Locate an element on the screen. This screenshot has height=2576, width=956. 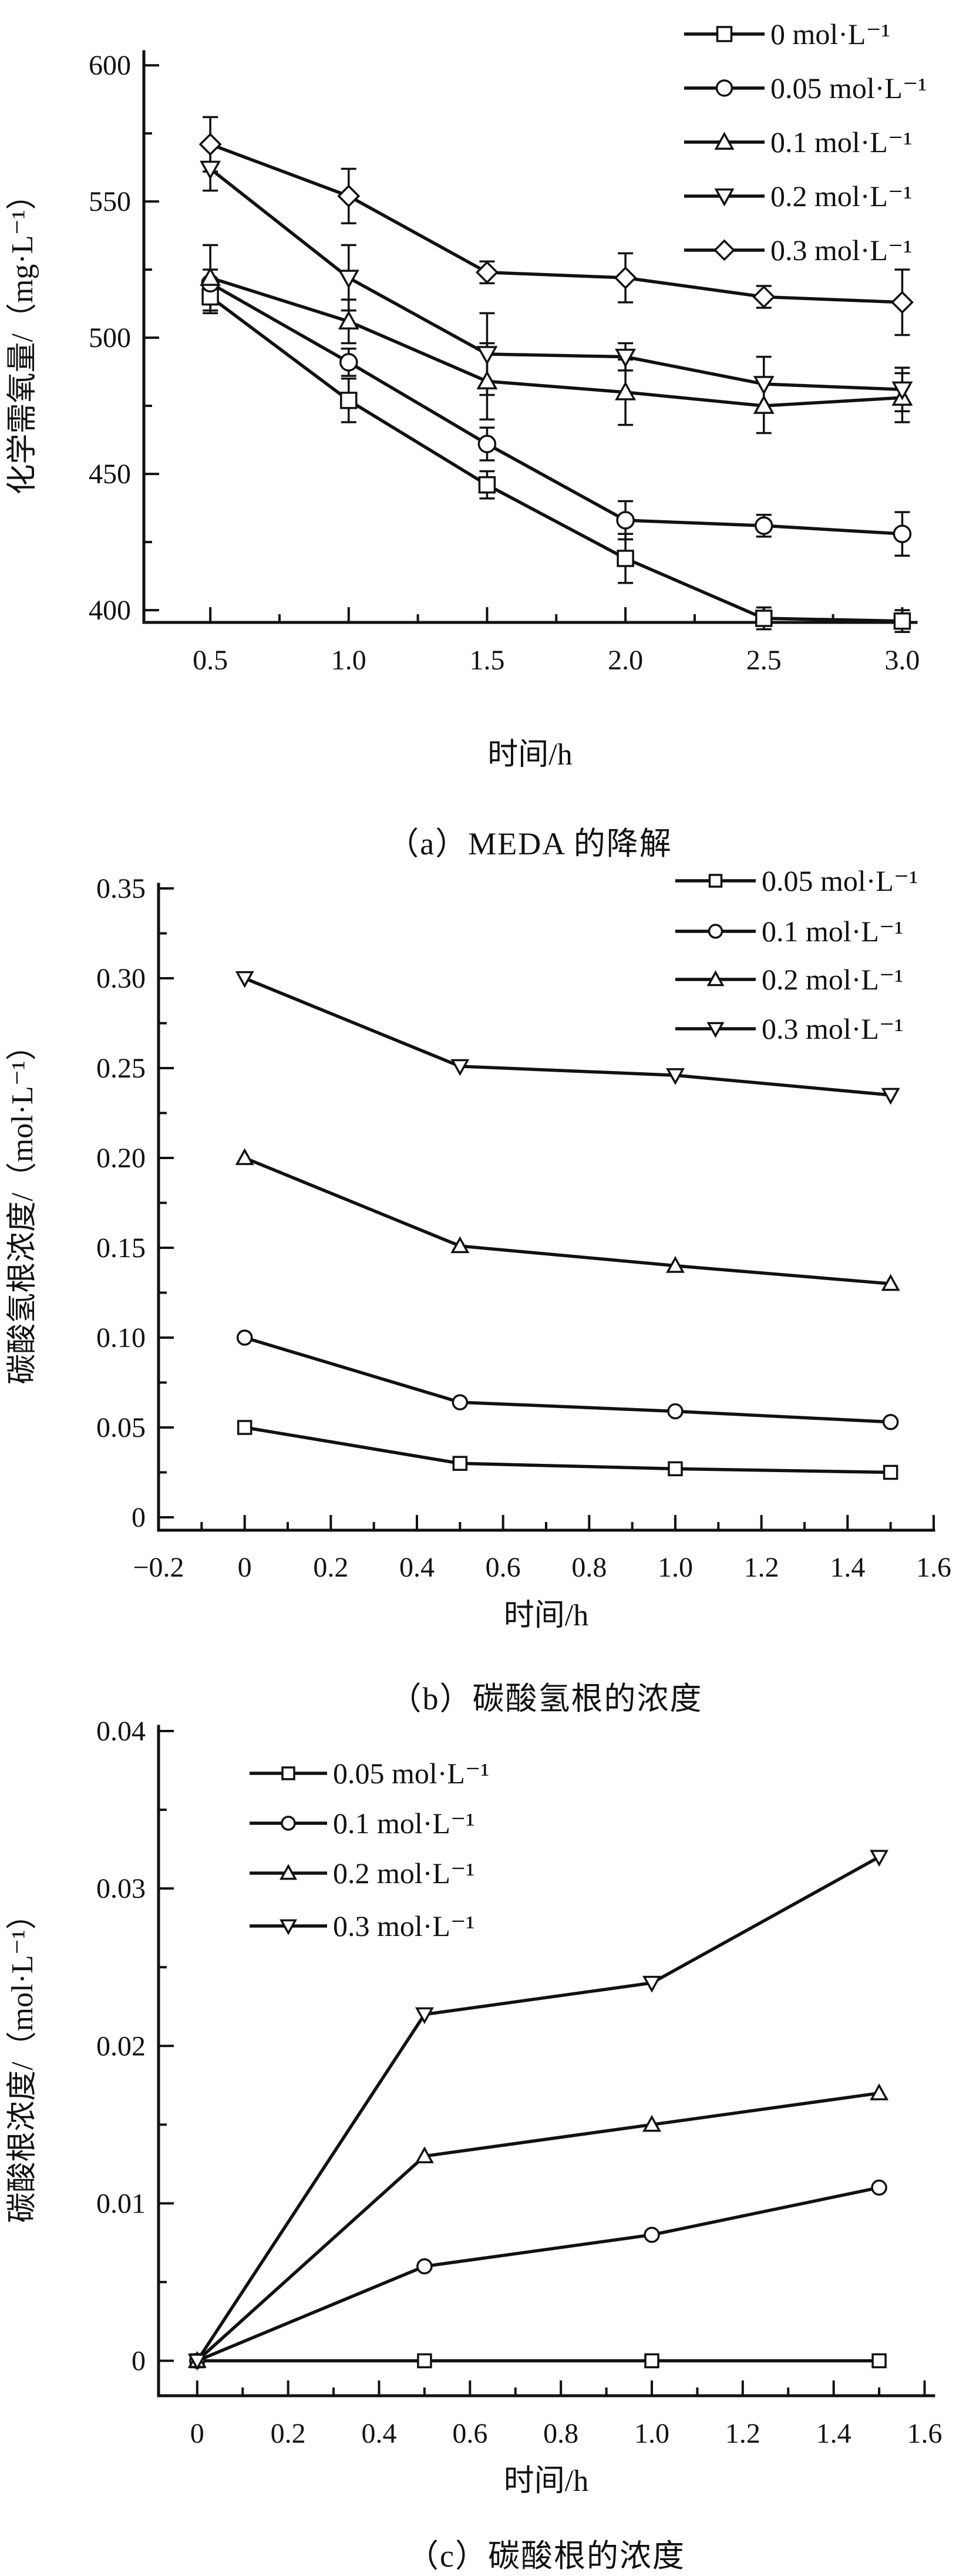
chart-c-lines is located at coordinates (538, 2109).